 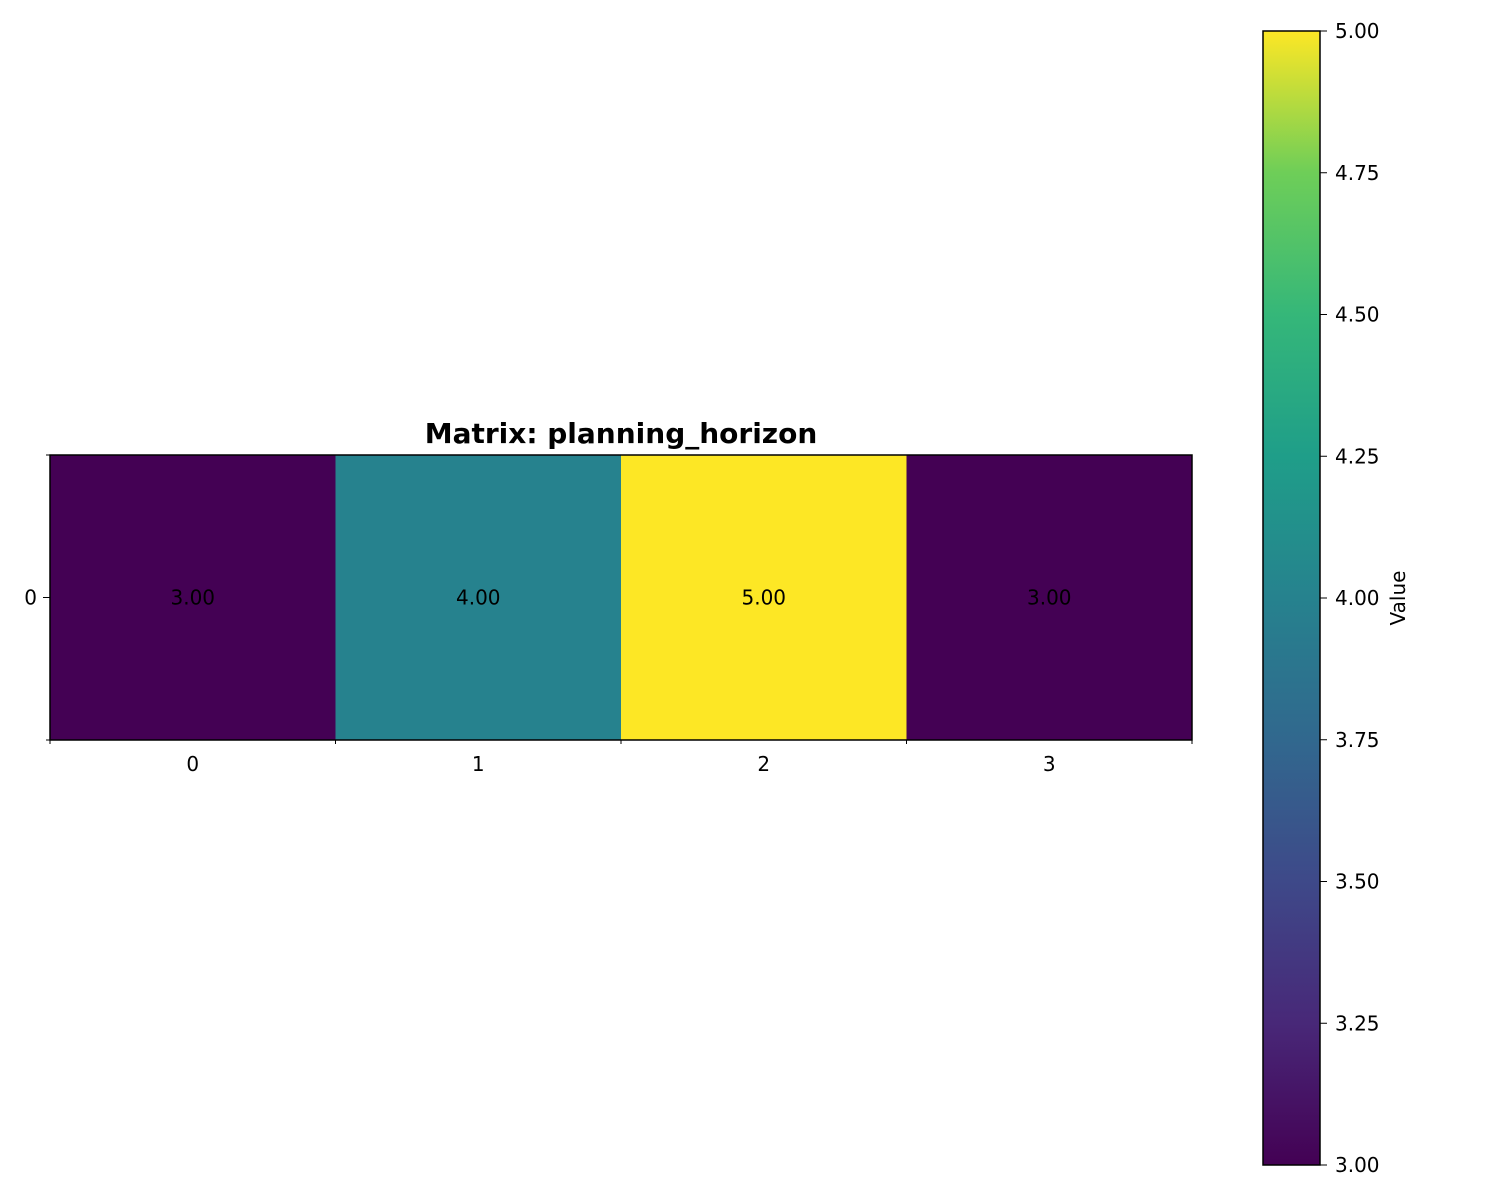 I want to click on x-tick-label: 2, so click(x=763, y=764).